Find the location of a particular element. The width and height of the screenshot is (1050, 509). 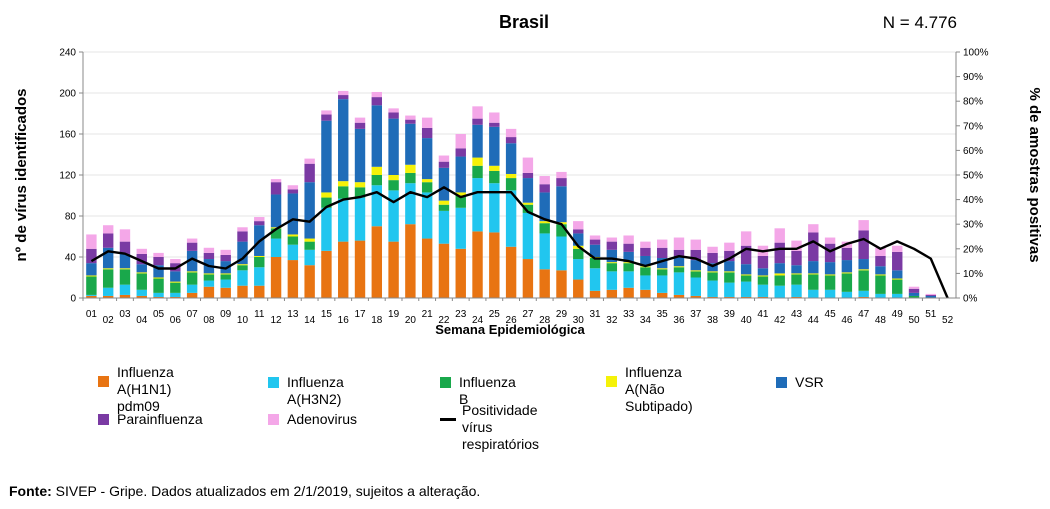

x-tick-label: 41 is located at coordinates (763, 314).